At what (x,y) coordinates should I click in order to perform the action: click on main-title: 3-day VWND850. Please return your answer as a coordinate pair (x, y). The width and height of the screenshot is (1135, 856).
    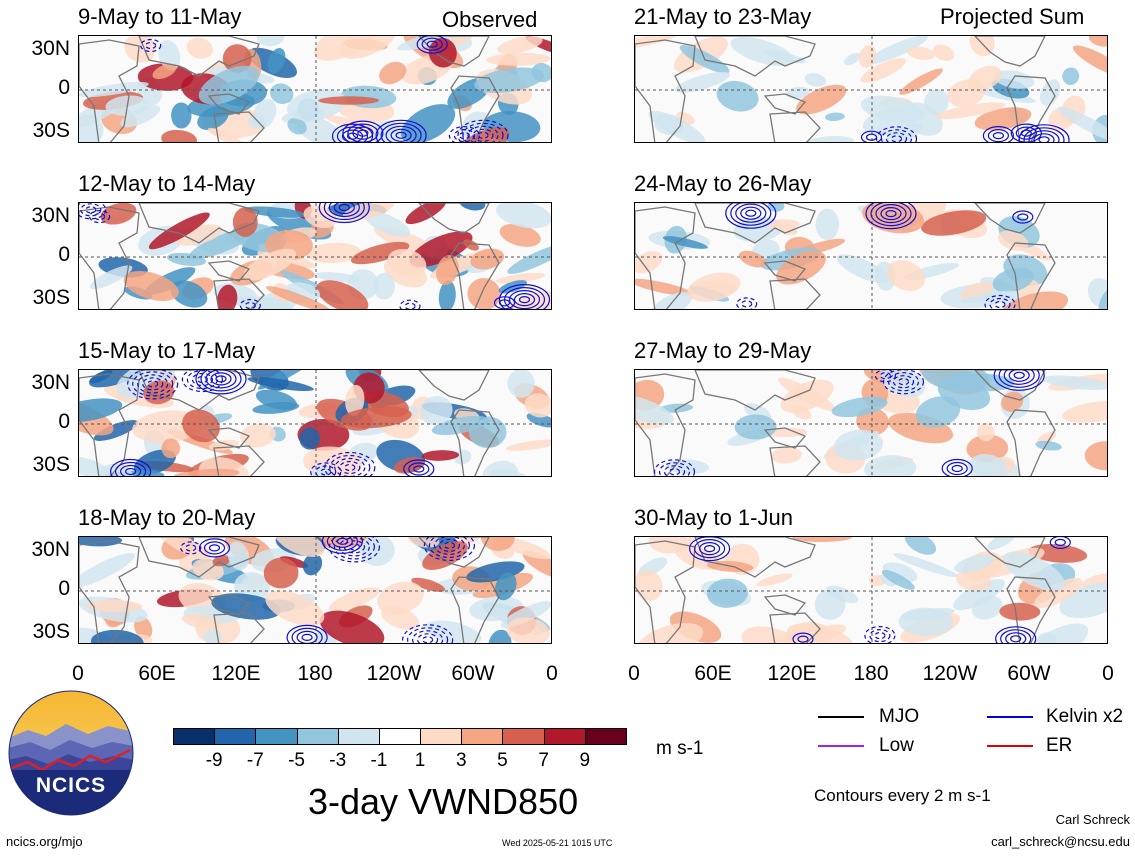
    Looking at the image, I should click on (443, 801).